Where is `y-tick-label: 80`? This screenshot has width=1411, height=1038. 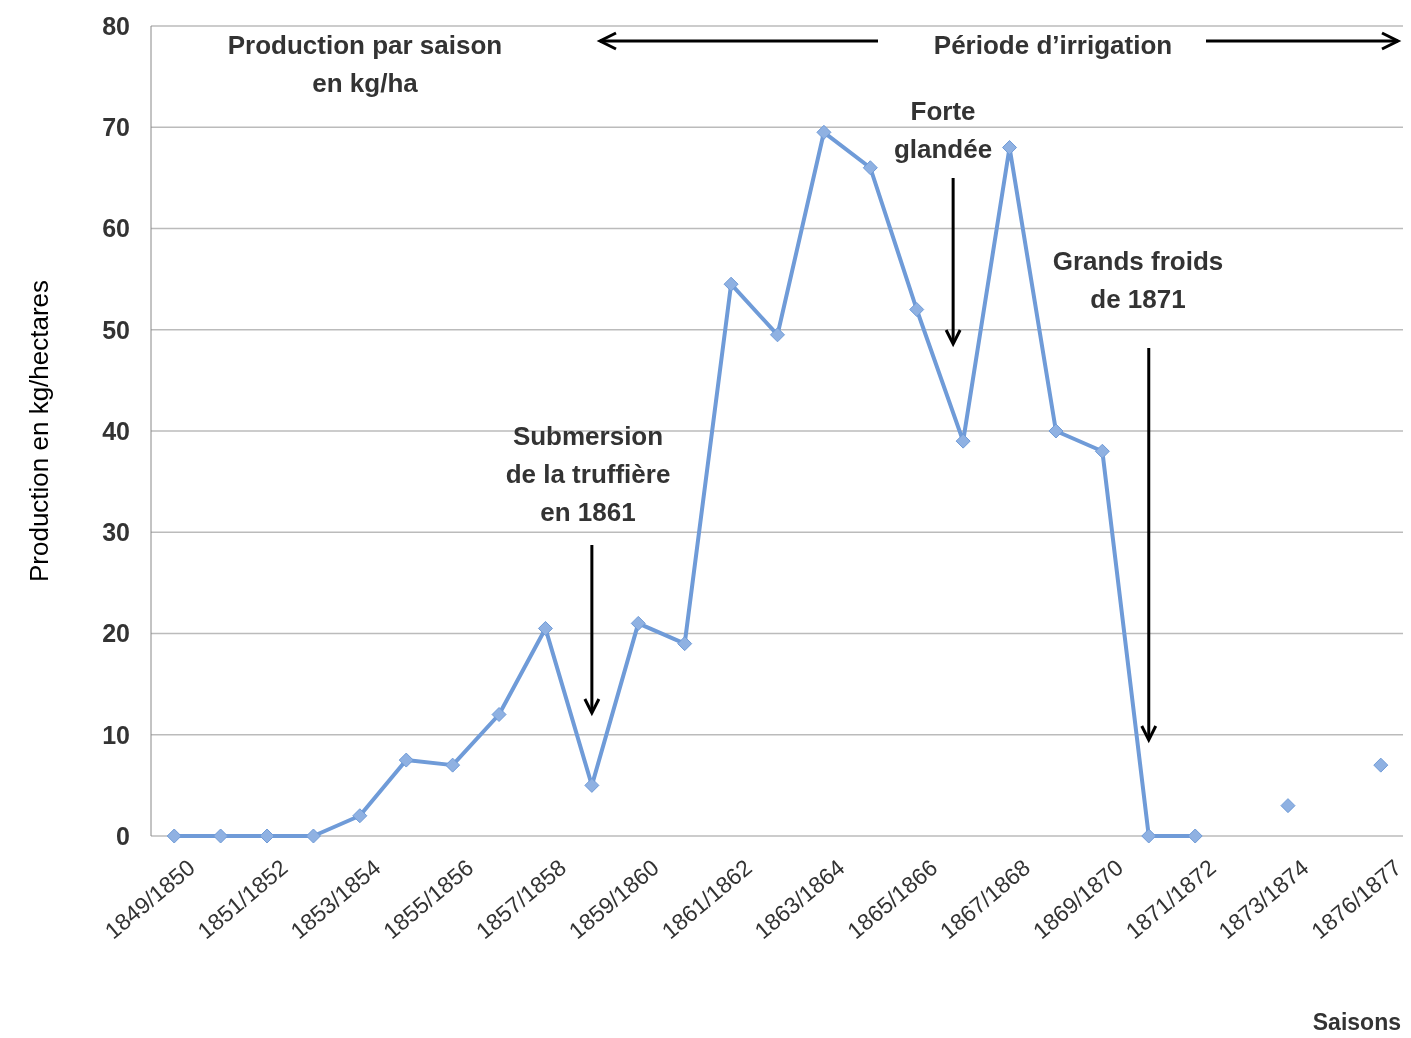
y-tick-label: 80 is located at coordinates (116, 25).